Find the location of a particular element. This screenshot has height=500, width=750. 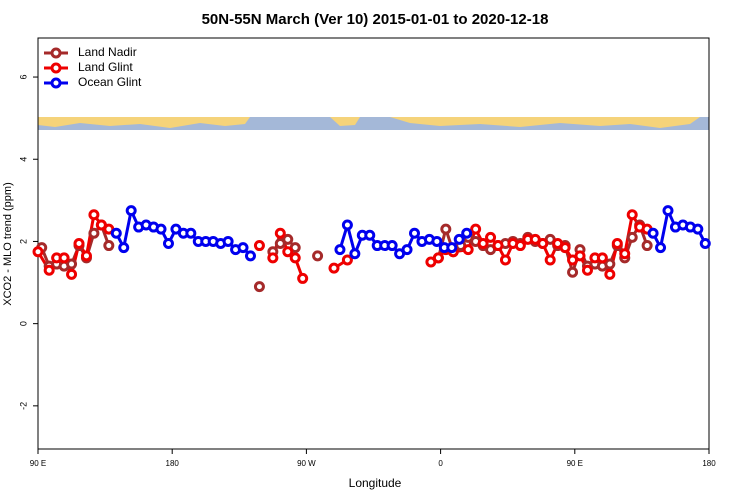

y-tick-label: 2 is located at coordinates (23, 241).